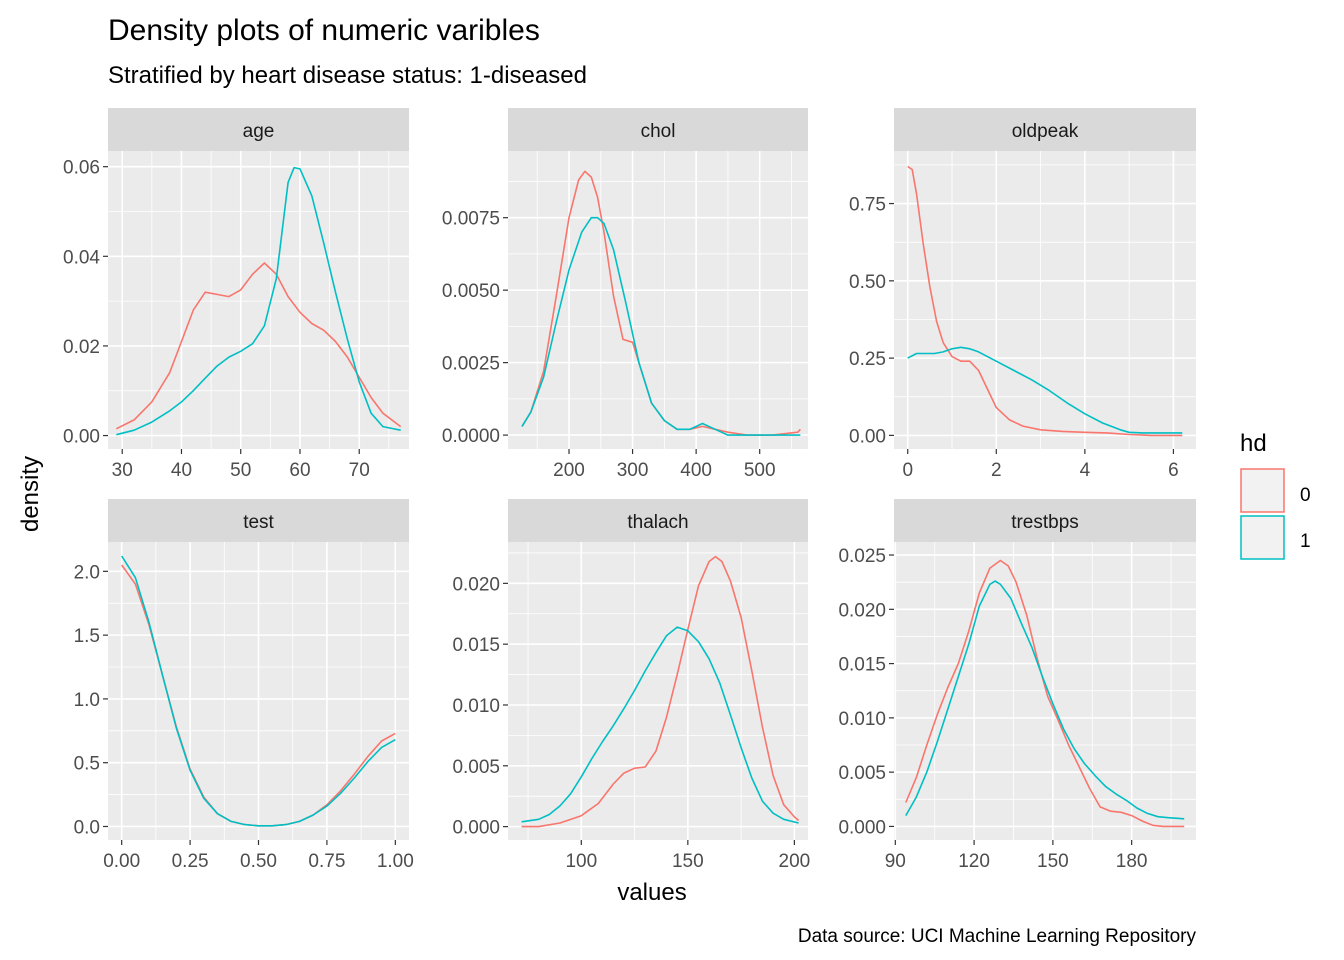  Describe the element at coordinates (81, 347) in the screenshot. I see `y-tick-label: 0.02` at that location.